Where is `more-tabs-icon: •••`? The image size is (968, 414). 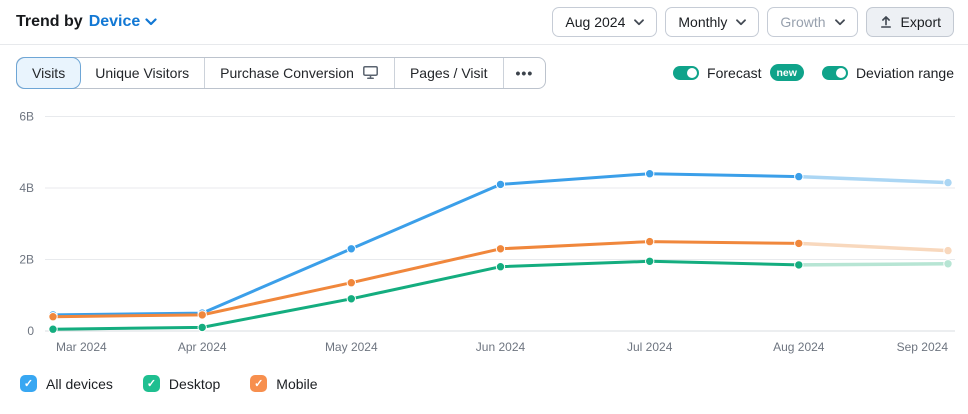 more-tabs-icon: ••• is located at coordinates (524, 72).